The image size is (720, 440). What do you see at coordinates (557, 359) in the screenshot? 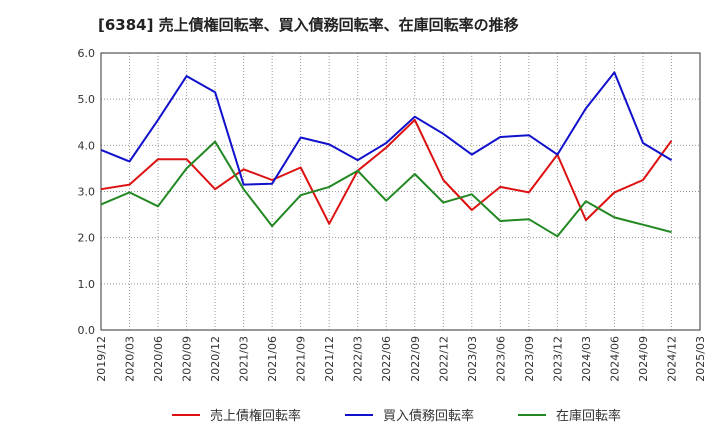
I see `x-tick-label: 2023/12` at bounding box center [557, 359].